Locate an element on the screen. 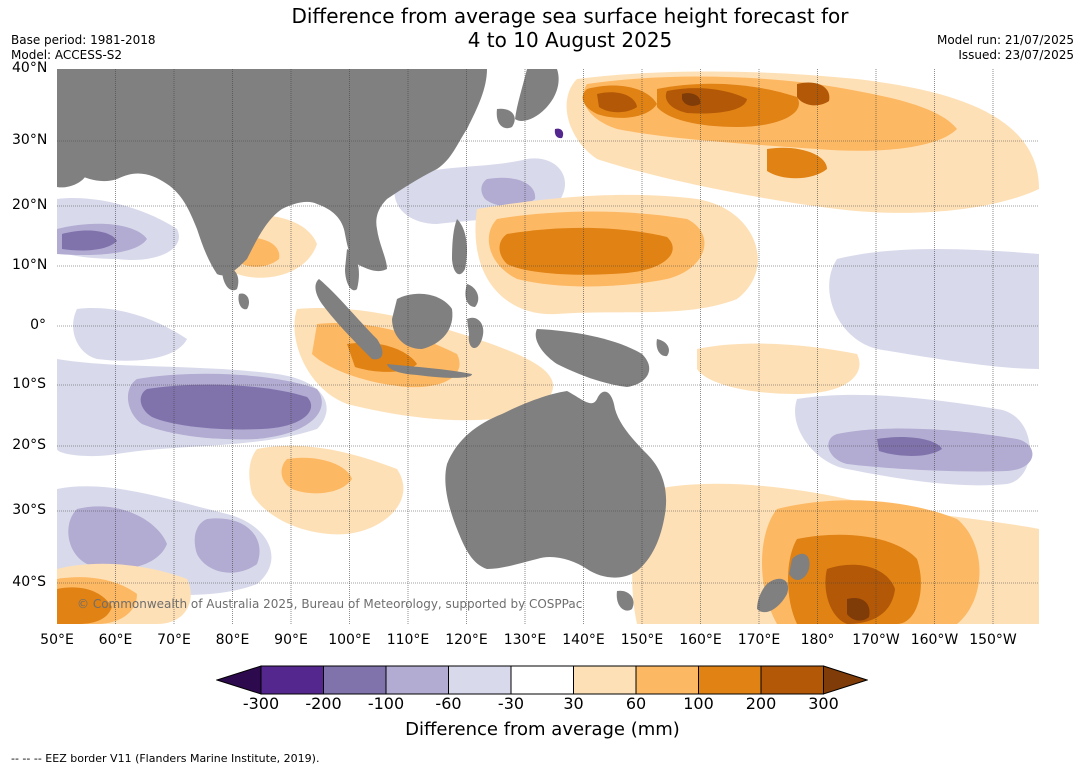  longitude-label: 150°E is located at coordinates (642, 640).